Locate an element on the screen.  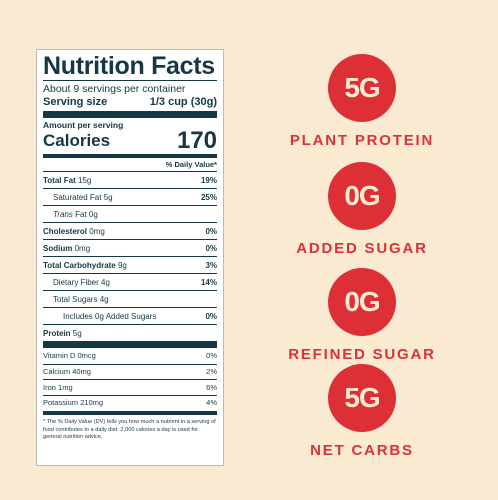
vitamin-amount: 0mcg is located at coordinates (86, 355).